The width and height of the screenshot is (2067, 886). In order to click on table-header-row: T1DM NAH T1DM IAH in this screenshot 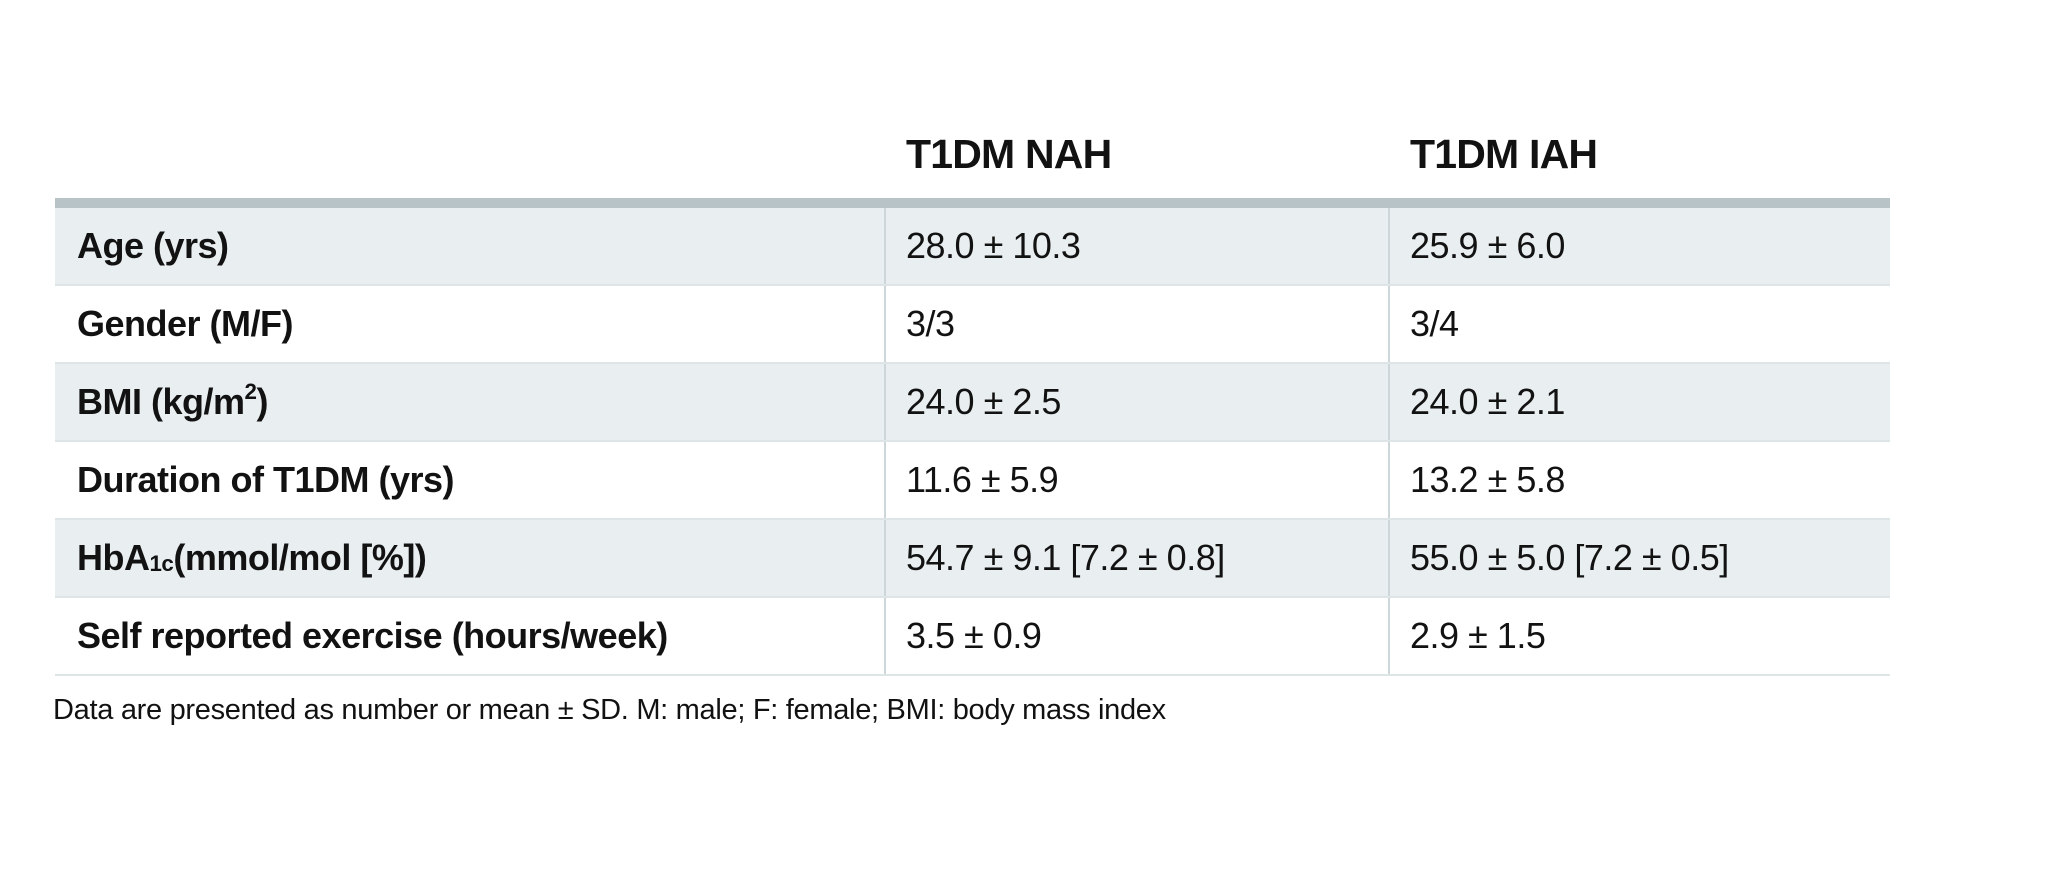, I will do `click(972, 146)`.